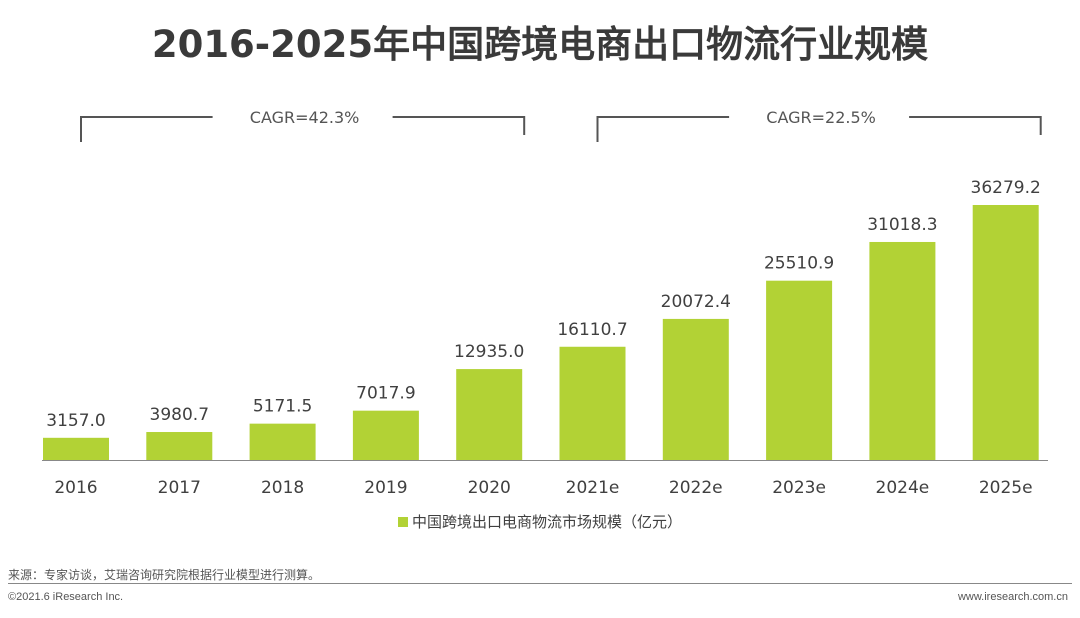 The image size is (1080, 618). What do you see at coordinates (66, 597) in the screenshot?
I see `copyright: ©2021.6 iResearch Inc.` at bounding box center [66, 597].